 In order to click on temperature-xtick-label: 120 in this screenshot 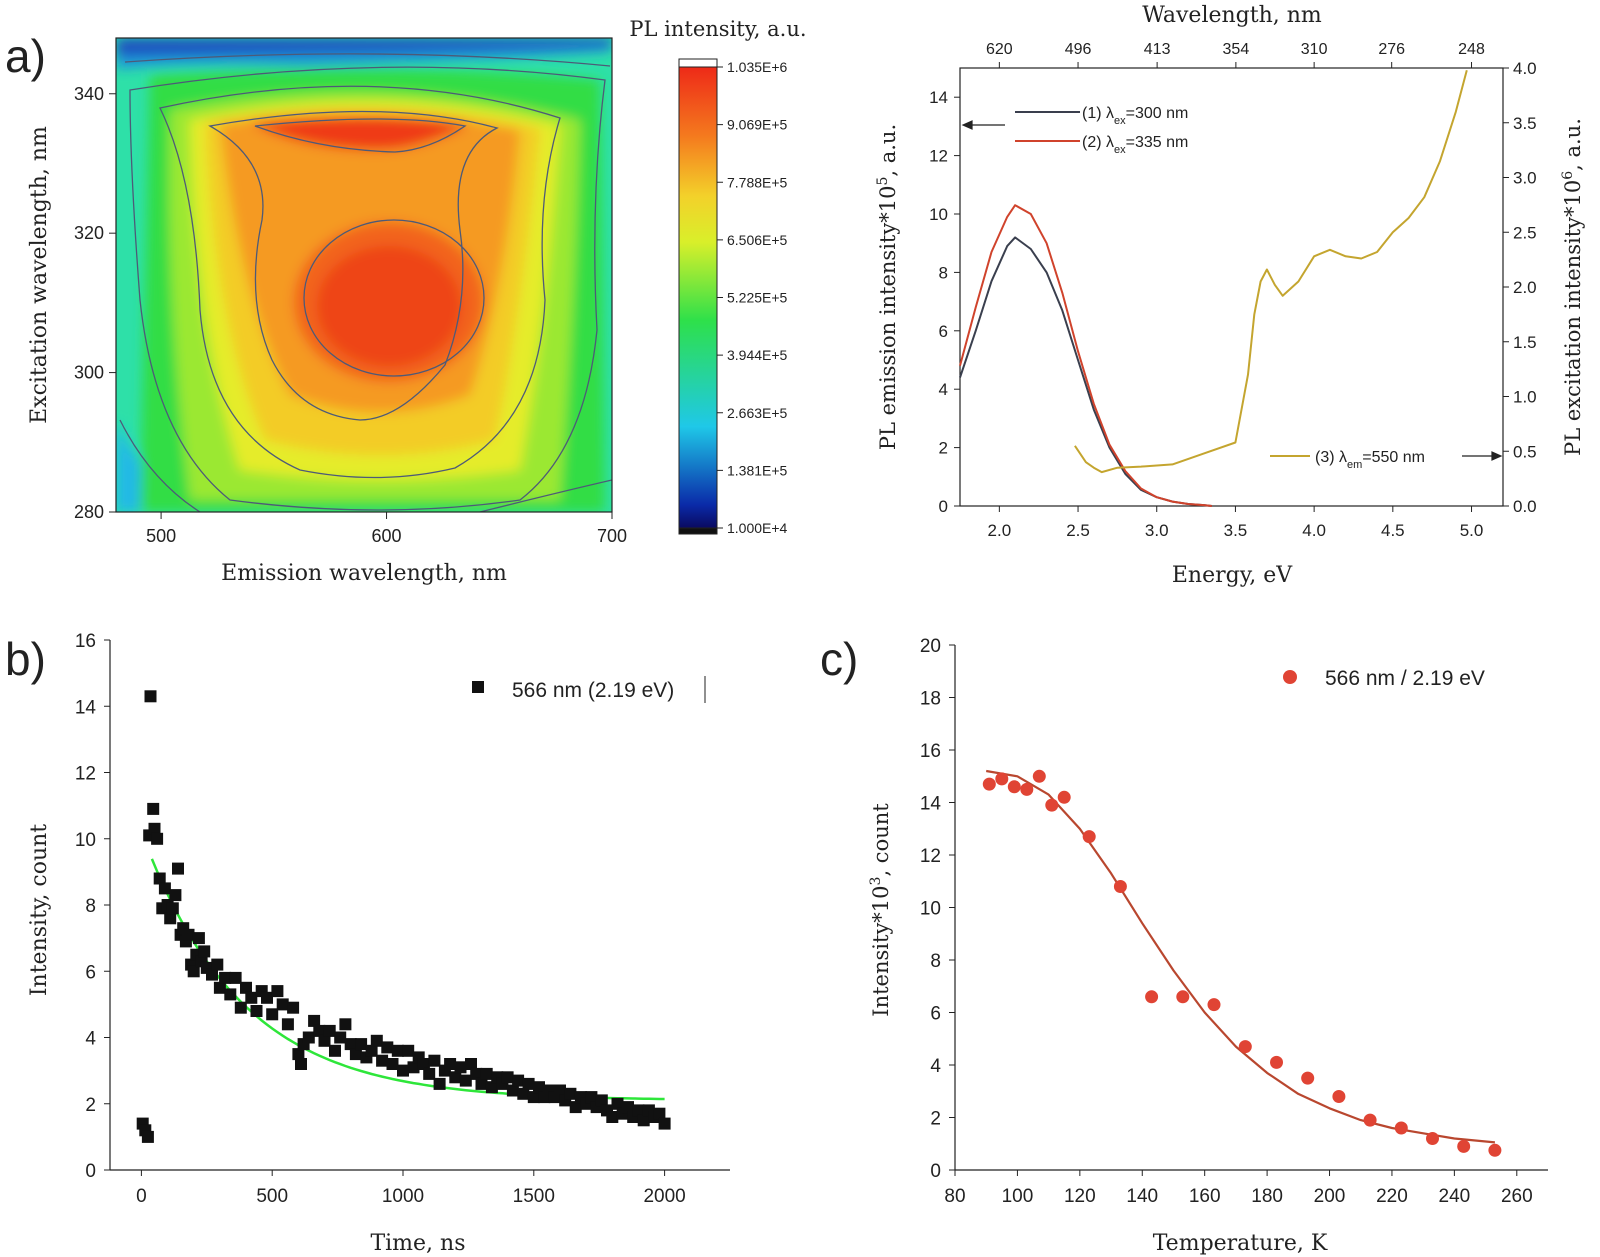, I will do `click(1080, 1196)`.